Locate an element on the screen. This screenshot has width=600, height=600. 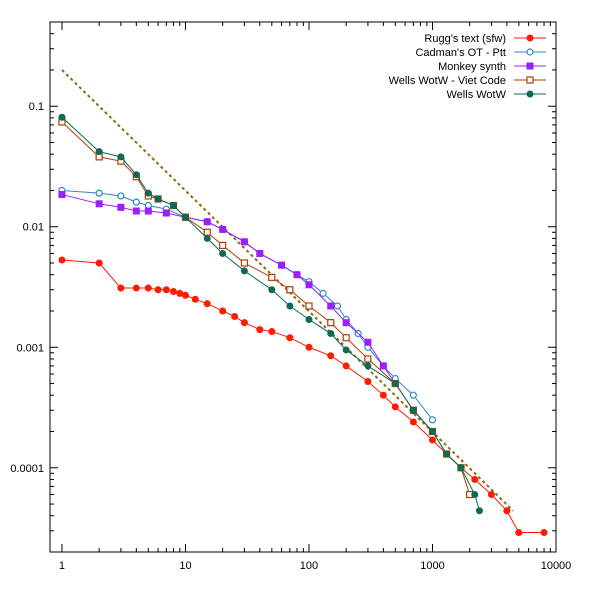
x-tick-label: 10000 is located at coordinates (556, 566).